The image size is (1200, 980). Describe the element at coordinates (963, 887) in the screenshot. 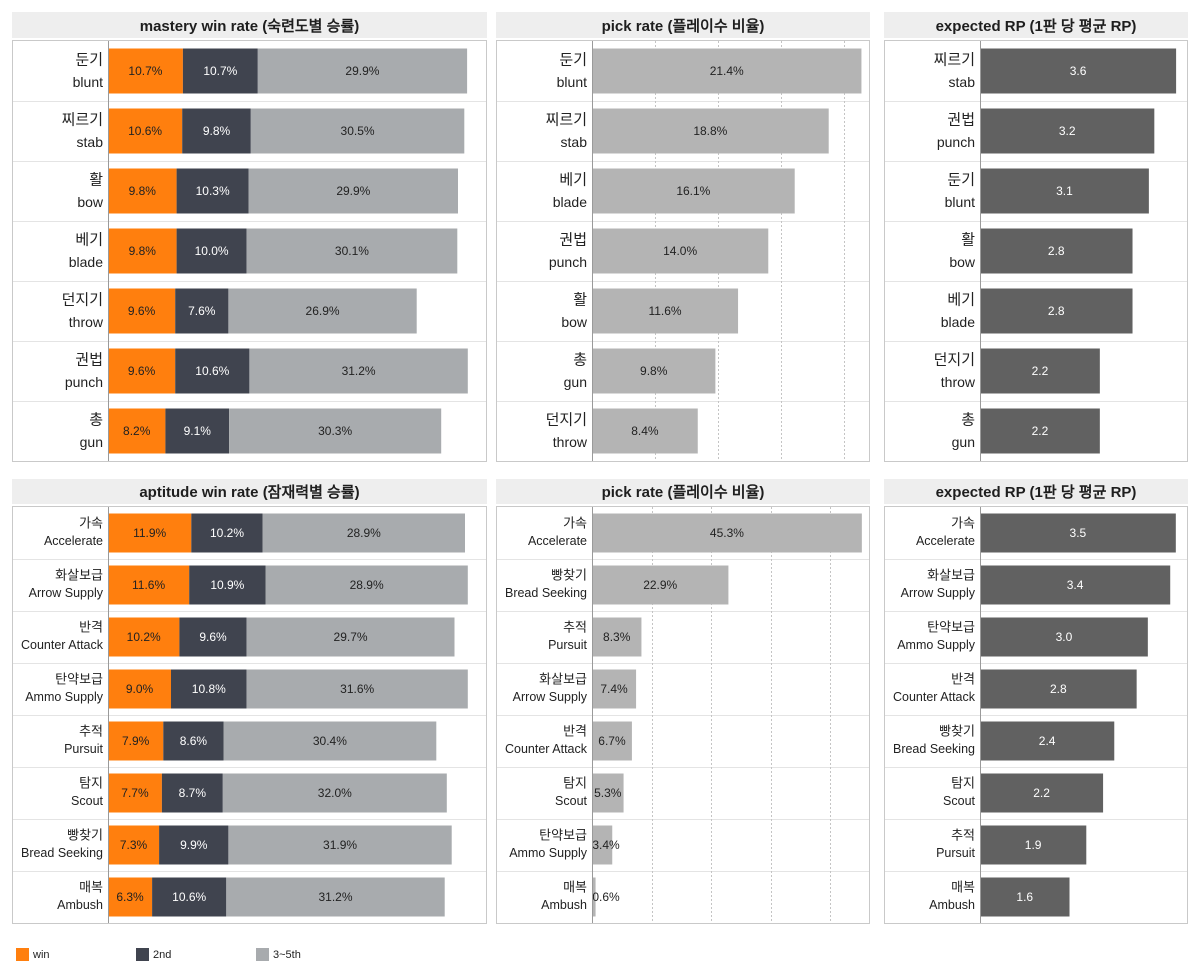

I see `category-label-ko: 매복` at that location.